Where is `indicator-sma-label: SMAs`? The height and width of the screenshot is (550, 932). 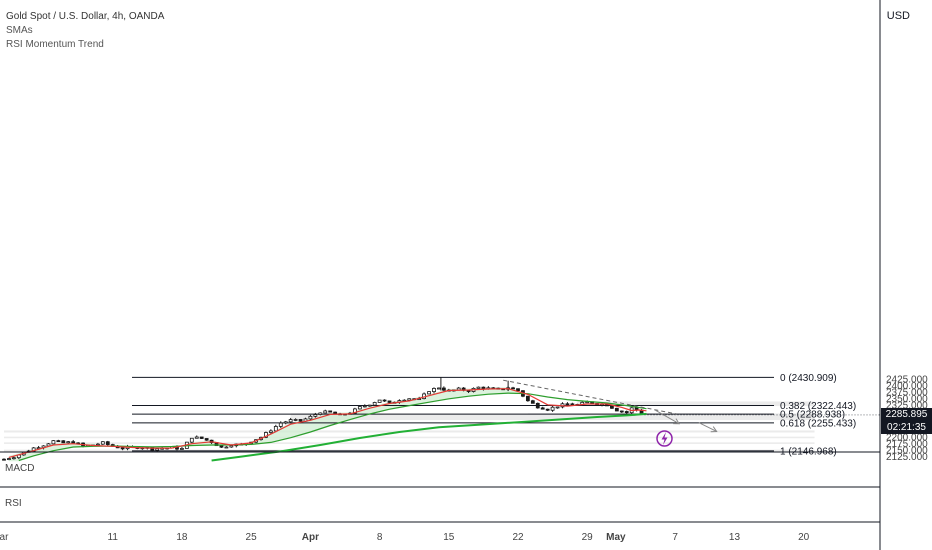 indicator-sma-label: SMAs is located at coordinates (19, 30).